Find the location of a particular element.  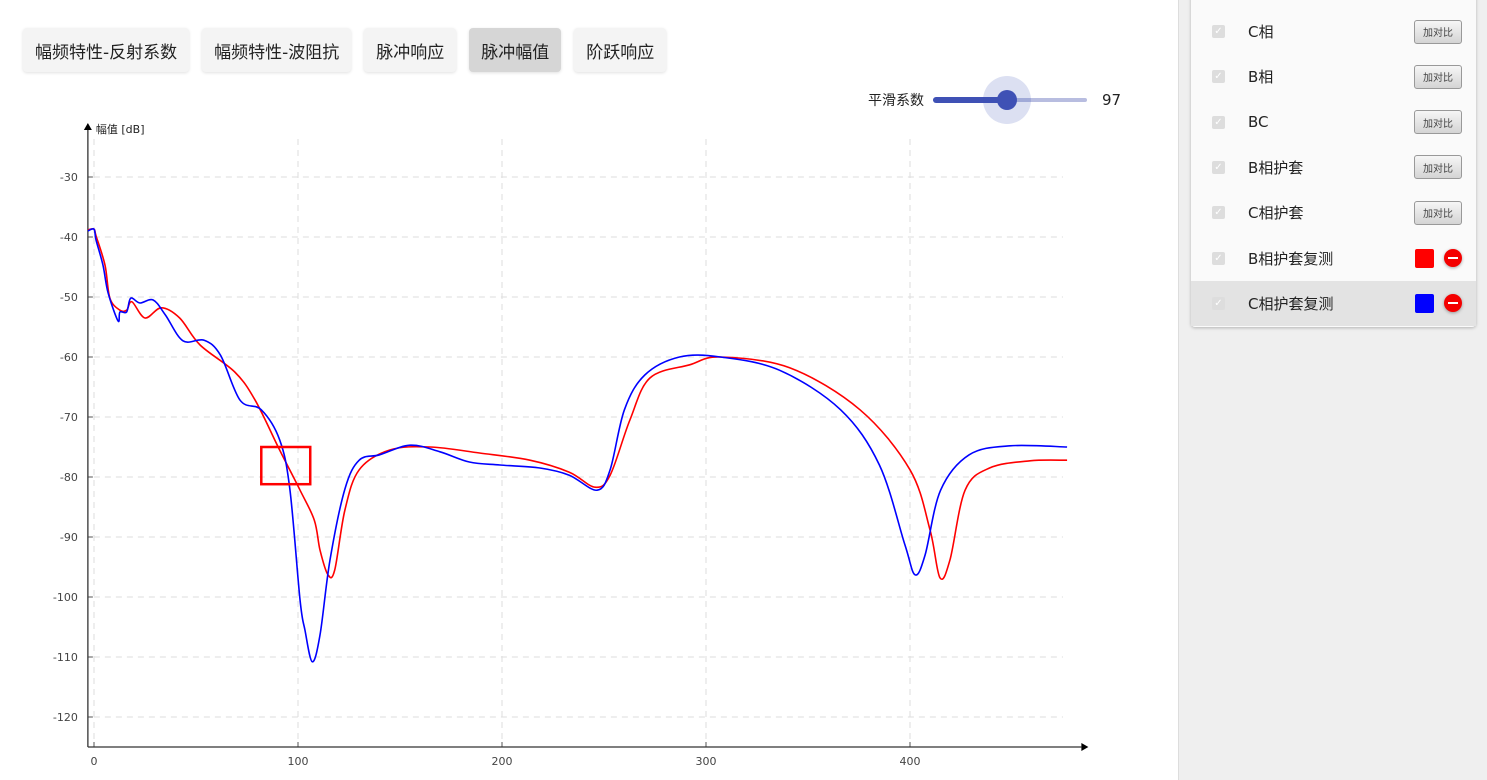

y-tick-label: -110 is located at coordinates (65, 657).